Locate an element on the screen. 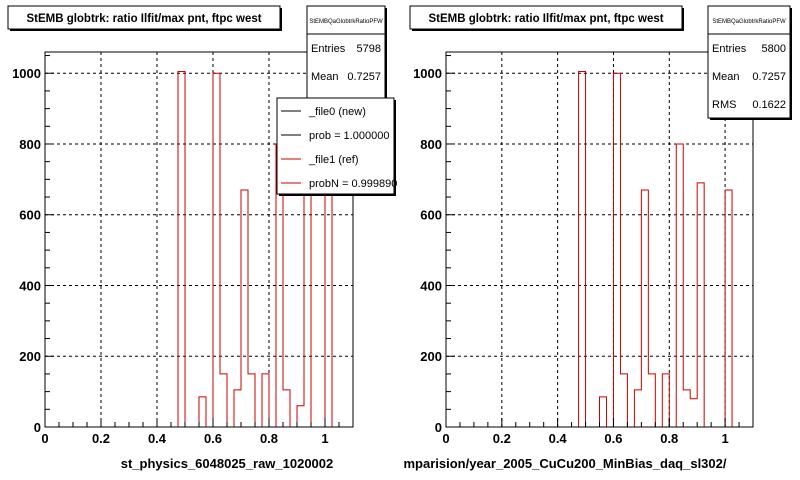  stats-rms-label: RMS is located at coordinates (724, 105).